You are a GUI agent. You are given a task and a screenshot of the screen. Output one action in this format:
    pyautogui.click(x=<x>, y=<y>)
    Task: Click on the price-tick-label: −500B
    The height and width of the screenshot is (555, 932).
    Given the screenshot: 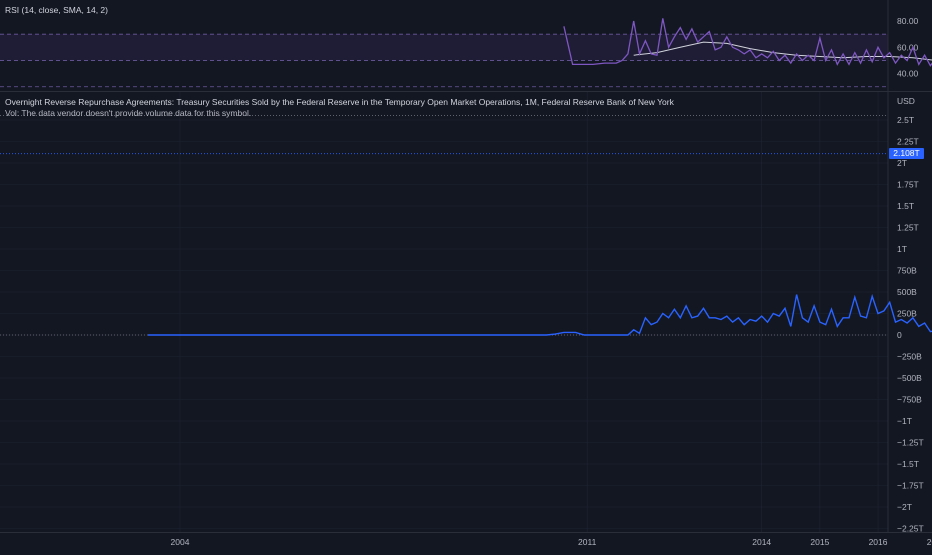 What is the action you would take?
    pyautogui.click(x=909, y=378)
    